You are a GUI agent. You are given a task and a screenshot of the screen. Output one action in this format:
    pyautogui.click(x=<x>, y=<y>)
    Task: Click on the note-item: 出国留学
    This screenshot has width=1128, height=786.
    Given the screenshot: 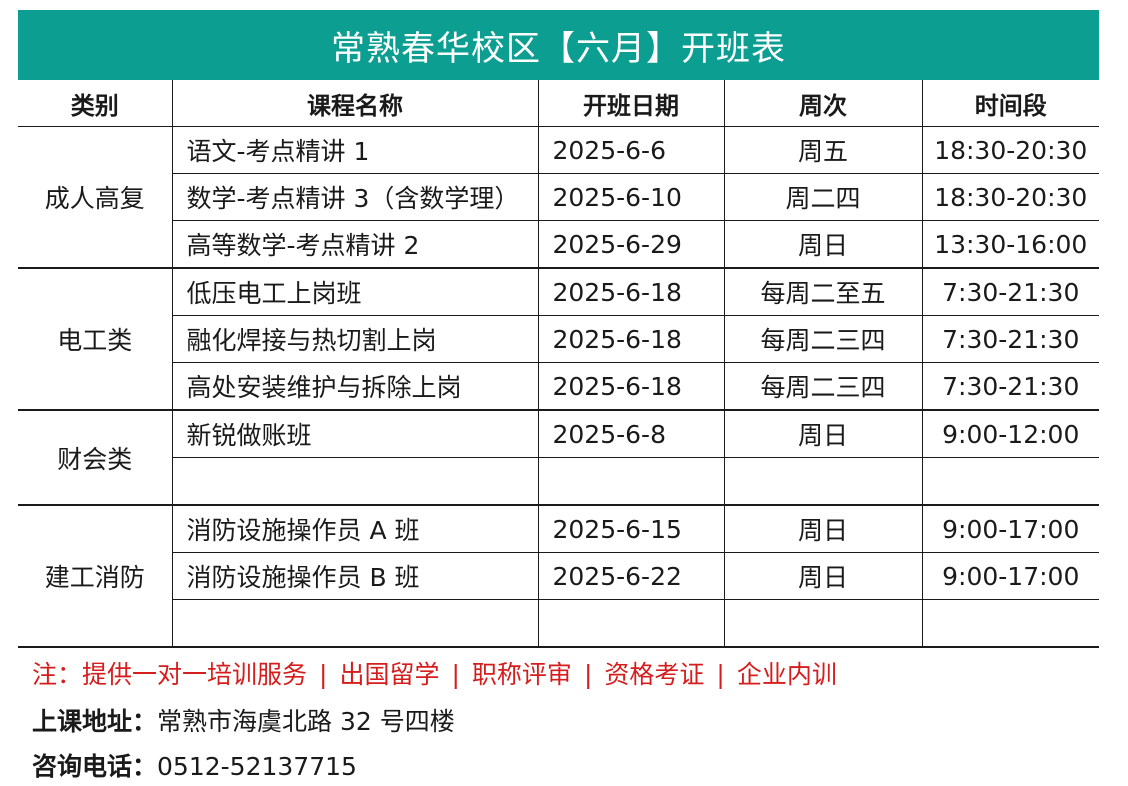 What is the action you would take?
    pyautogui.click(x=389, y=674)
    